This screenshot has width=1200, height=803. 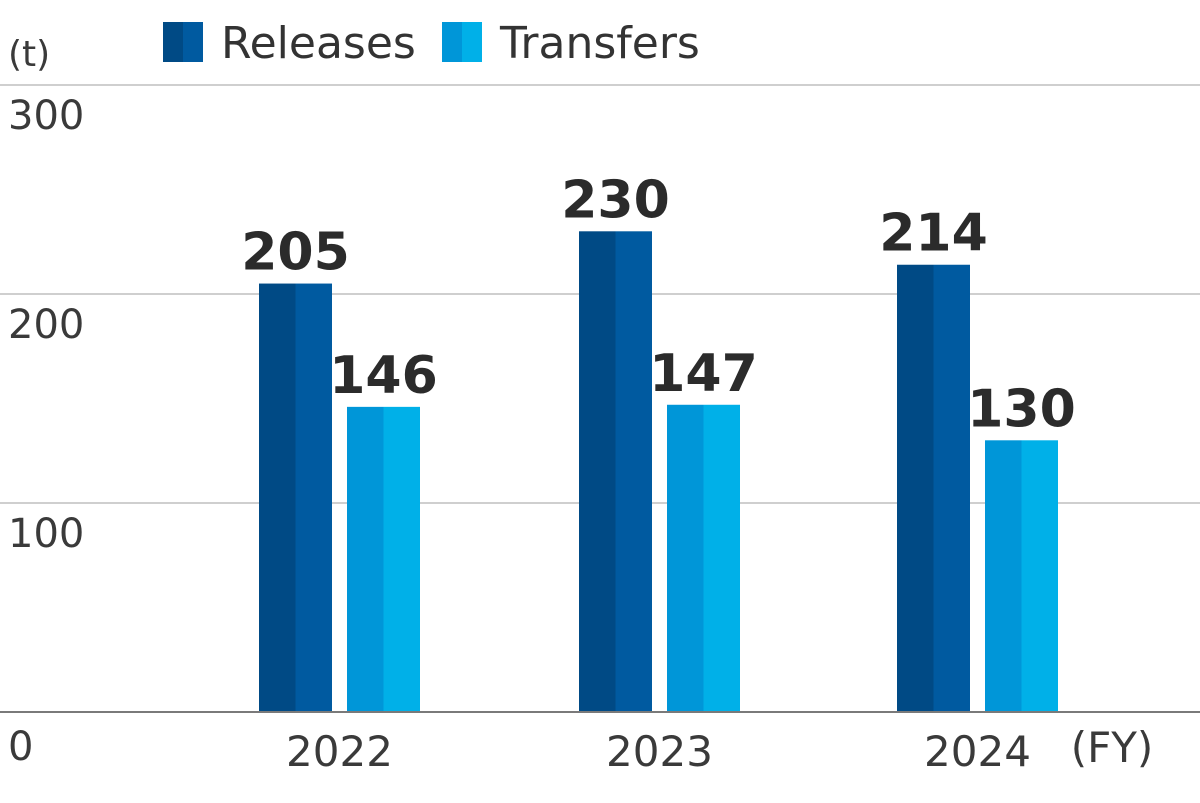 I want to click on legend-swatch-releases-light, so click(x=193, y=42).